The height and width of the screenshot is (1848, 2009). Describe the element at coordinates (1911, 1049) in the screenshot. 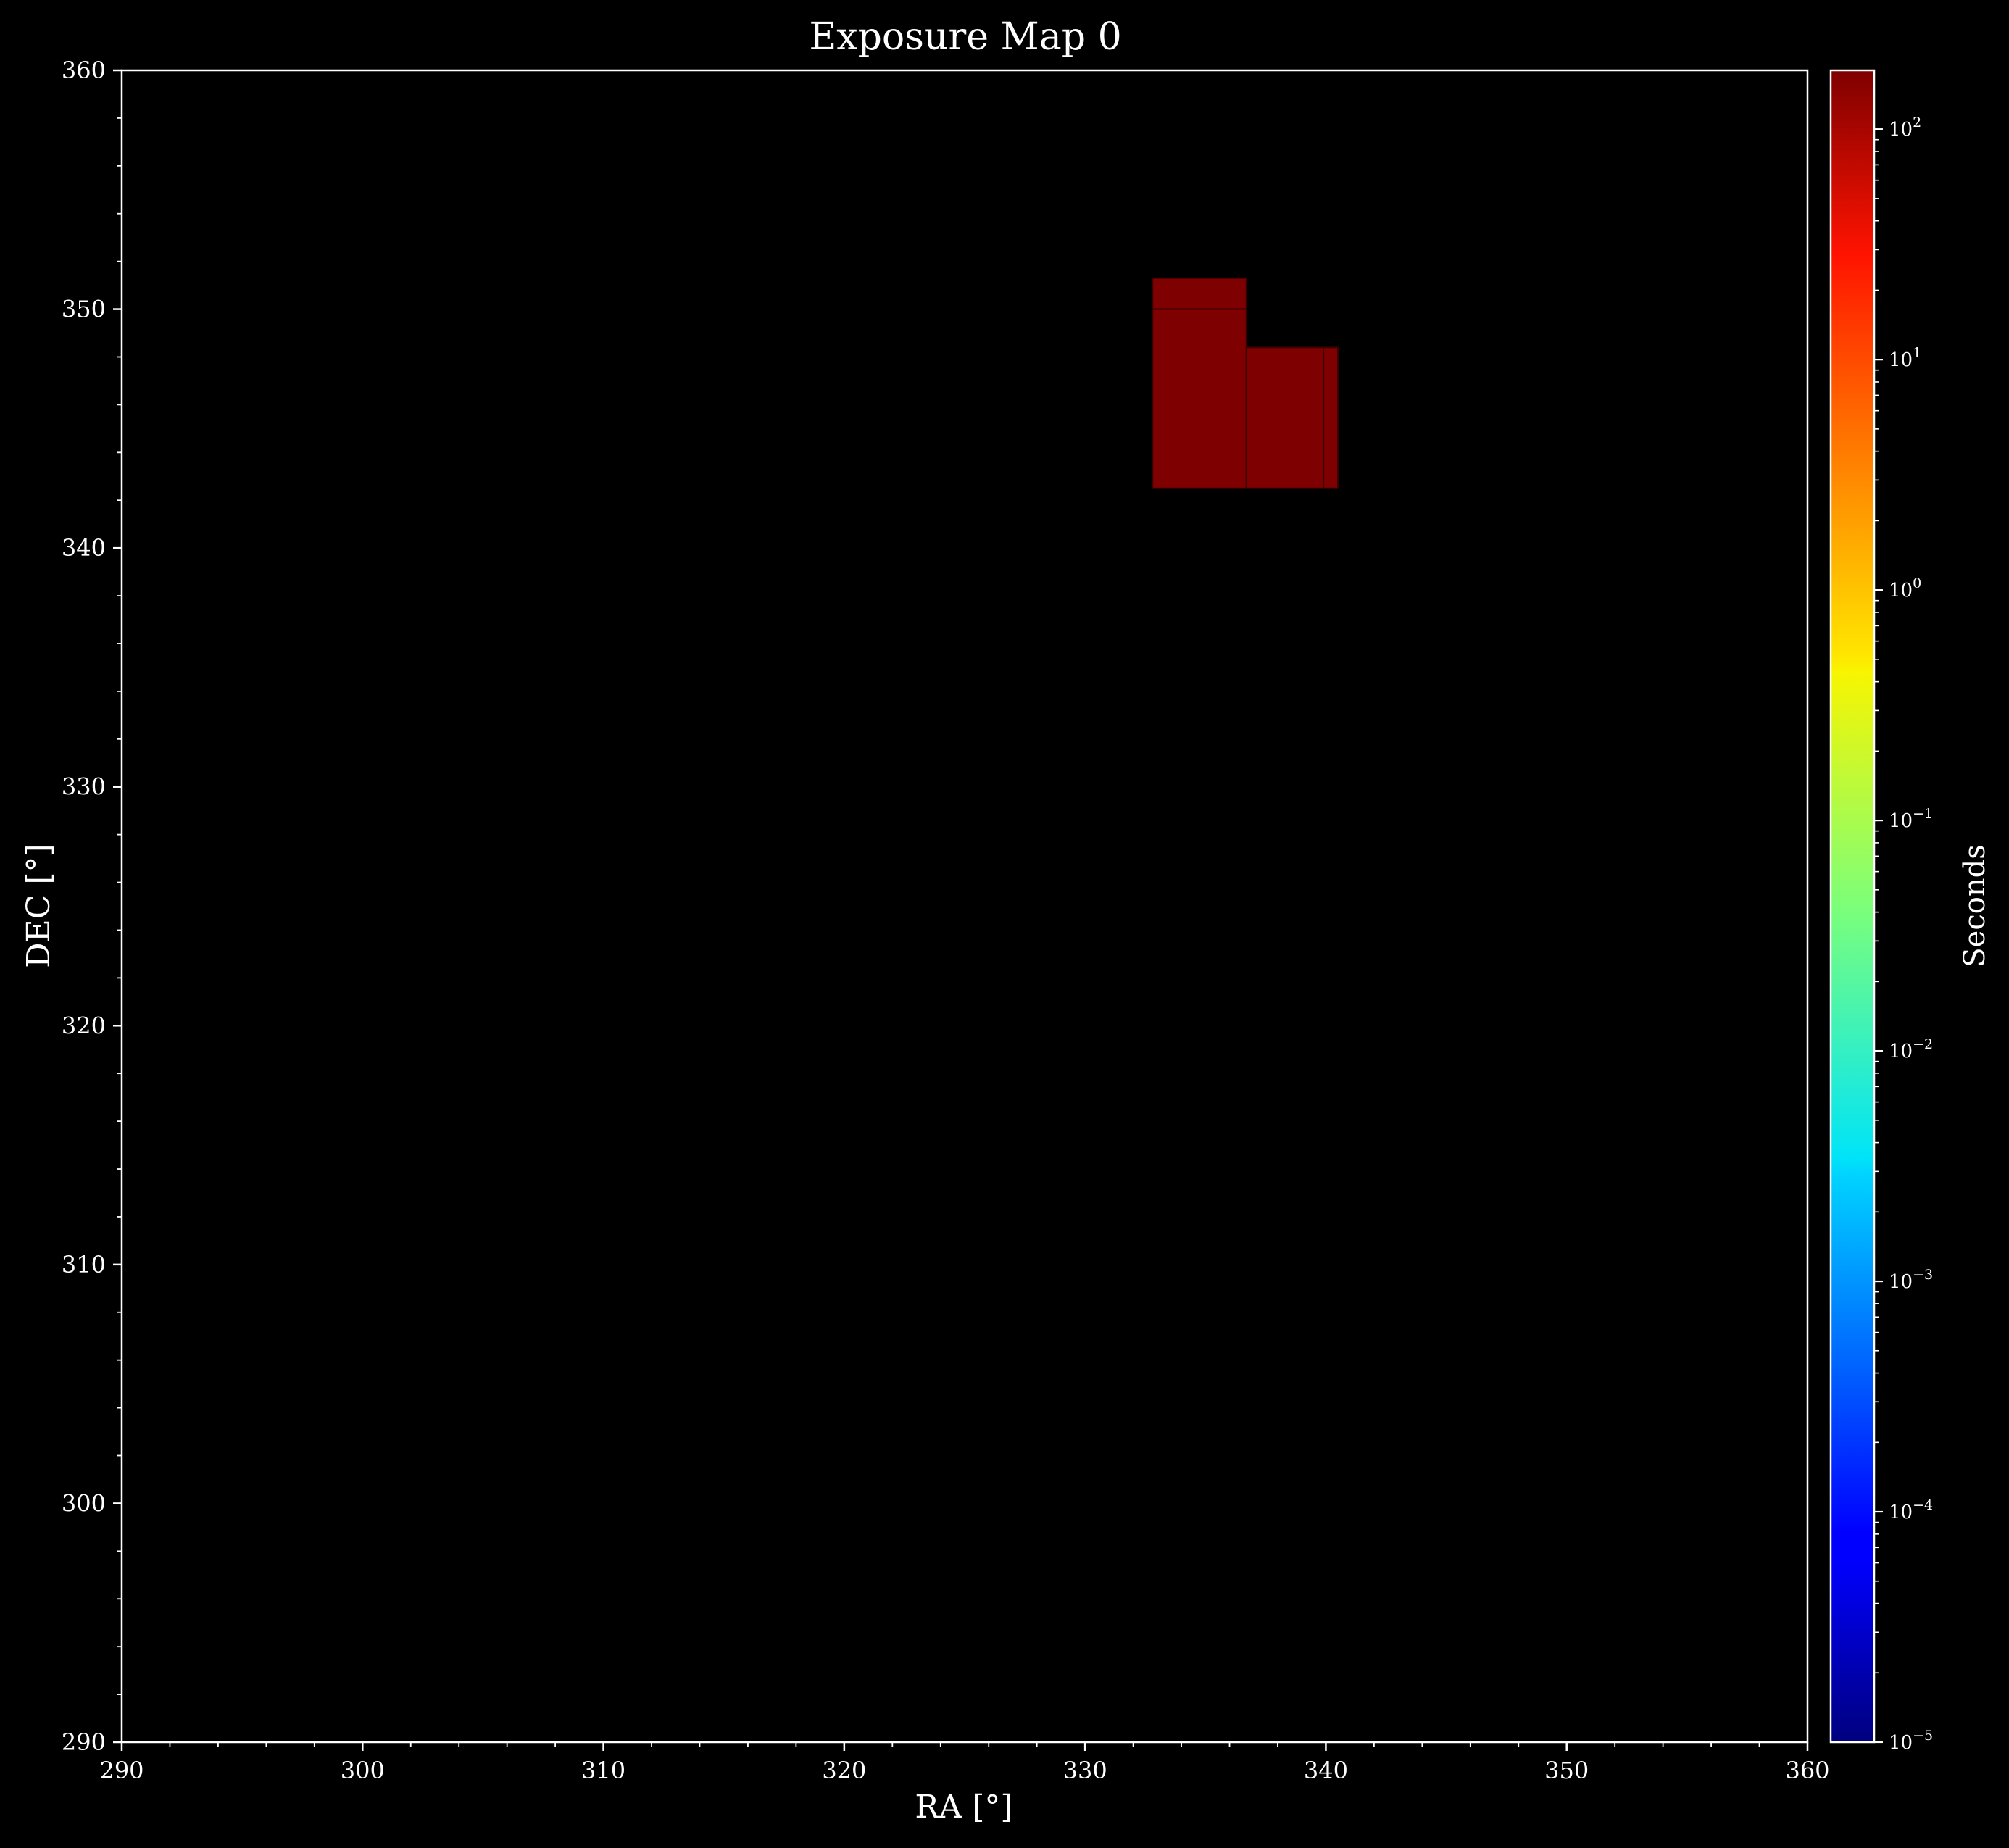

I see `colorbar-tick-label: 10⁻²` at that location.